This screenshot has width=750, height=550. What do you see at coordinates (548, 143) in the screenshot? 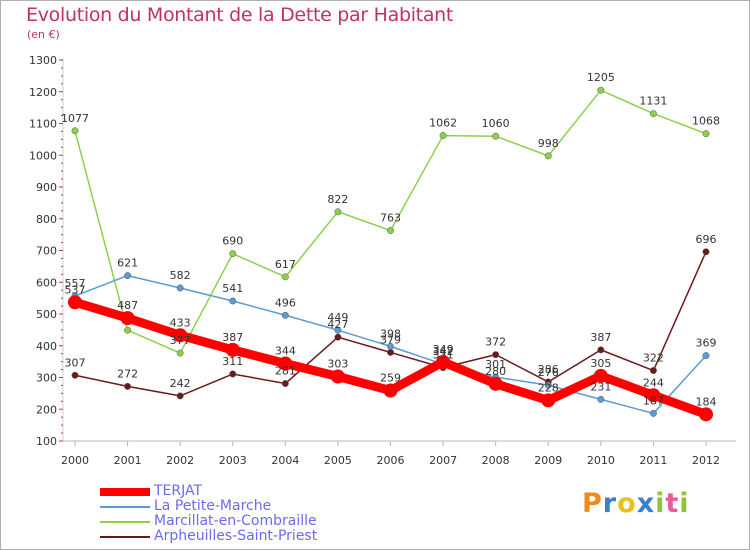
I see `data-label-marcillat-en-combraille: 998` at bounding box center [548, 143].